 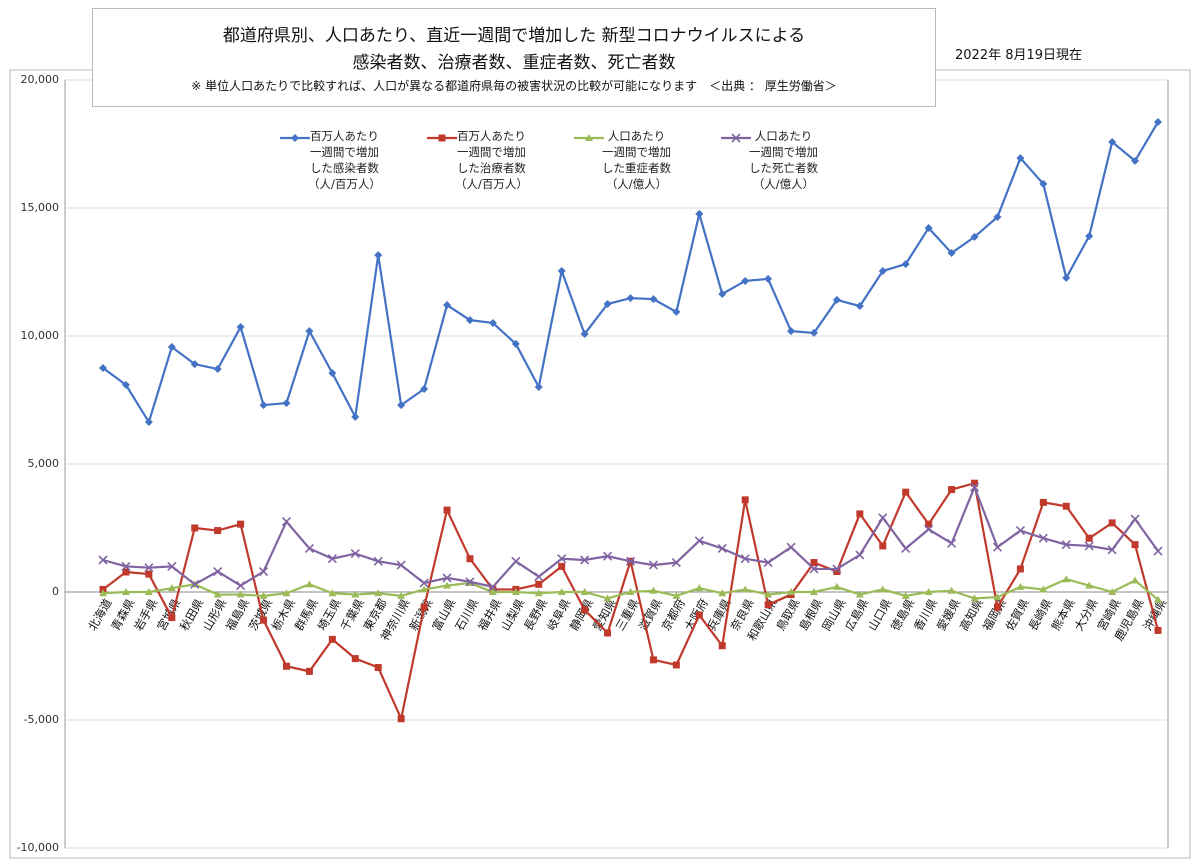 What do you see at coordinates (40, 207) in the screenshot?
I see `y-tick-label: 15,000` at bounding box center [40, 207].